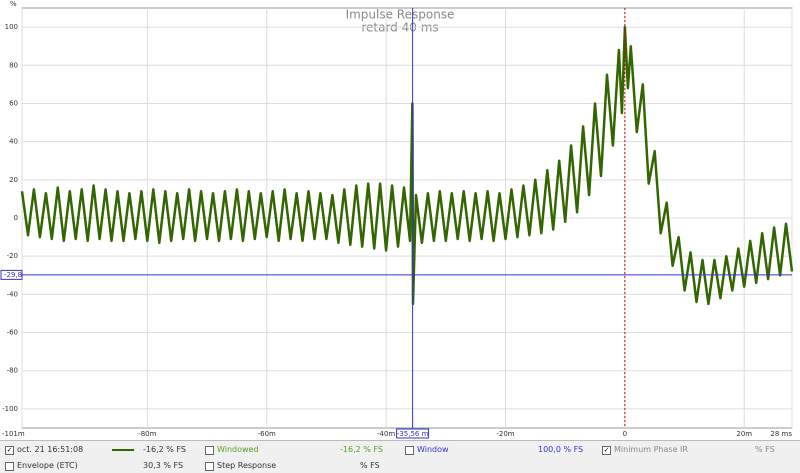  Describe the element at coordinates (13, 65) in the screenshot. I see `y-tick-label: 80` at that location.